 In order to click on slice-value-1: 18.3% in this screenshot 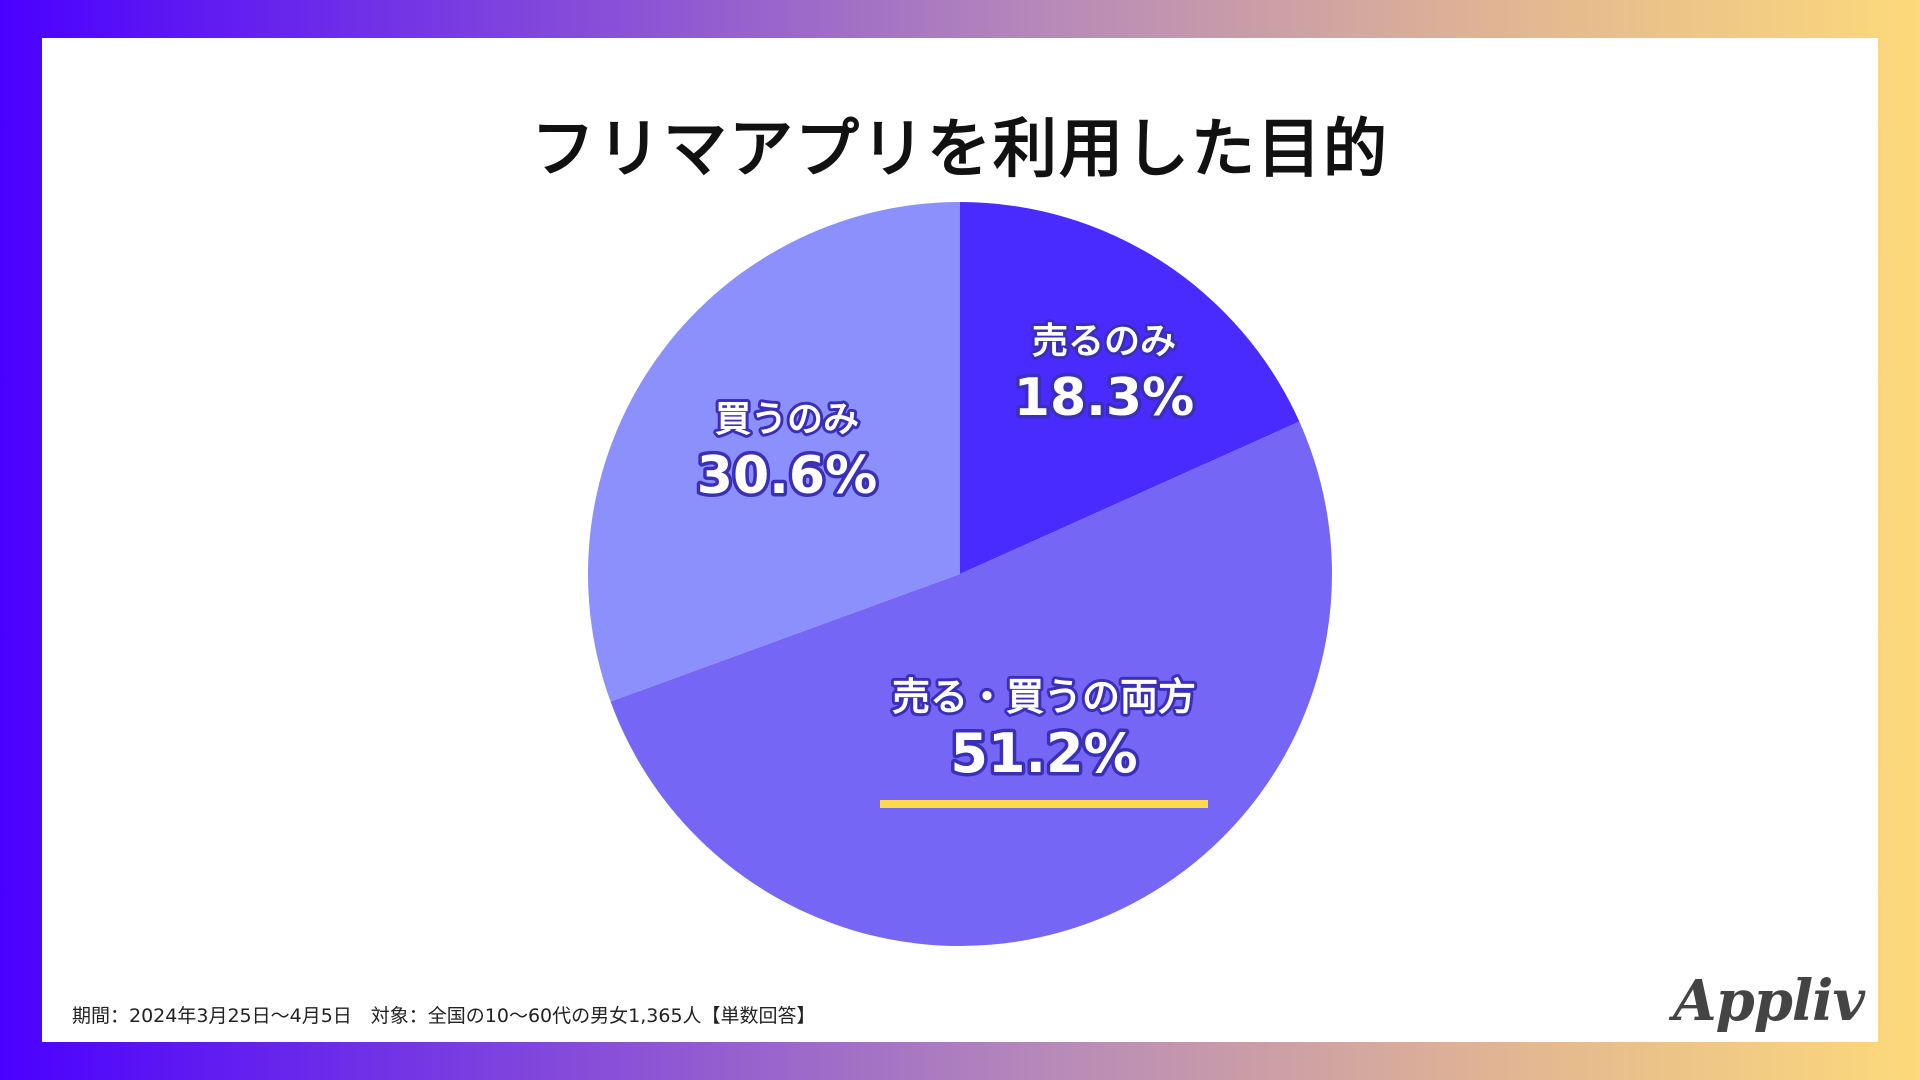, I will do `click(1104, 398)`.